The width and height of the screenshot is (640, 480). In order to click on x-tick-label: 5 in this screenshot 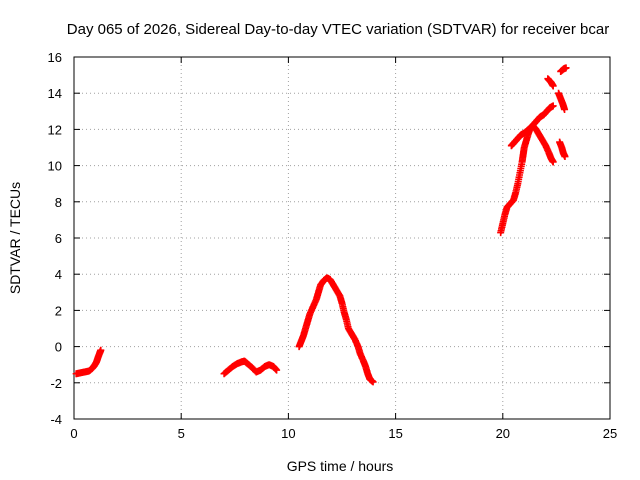, I will do `click(181, 433)`.